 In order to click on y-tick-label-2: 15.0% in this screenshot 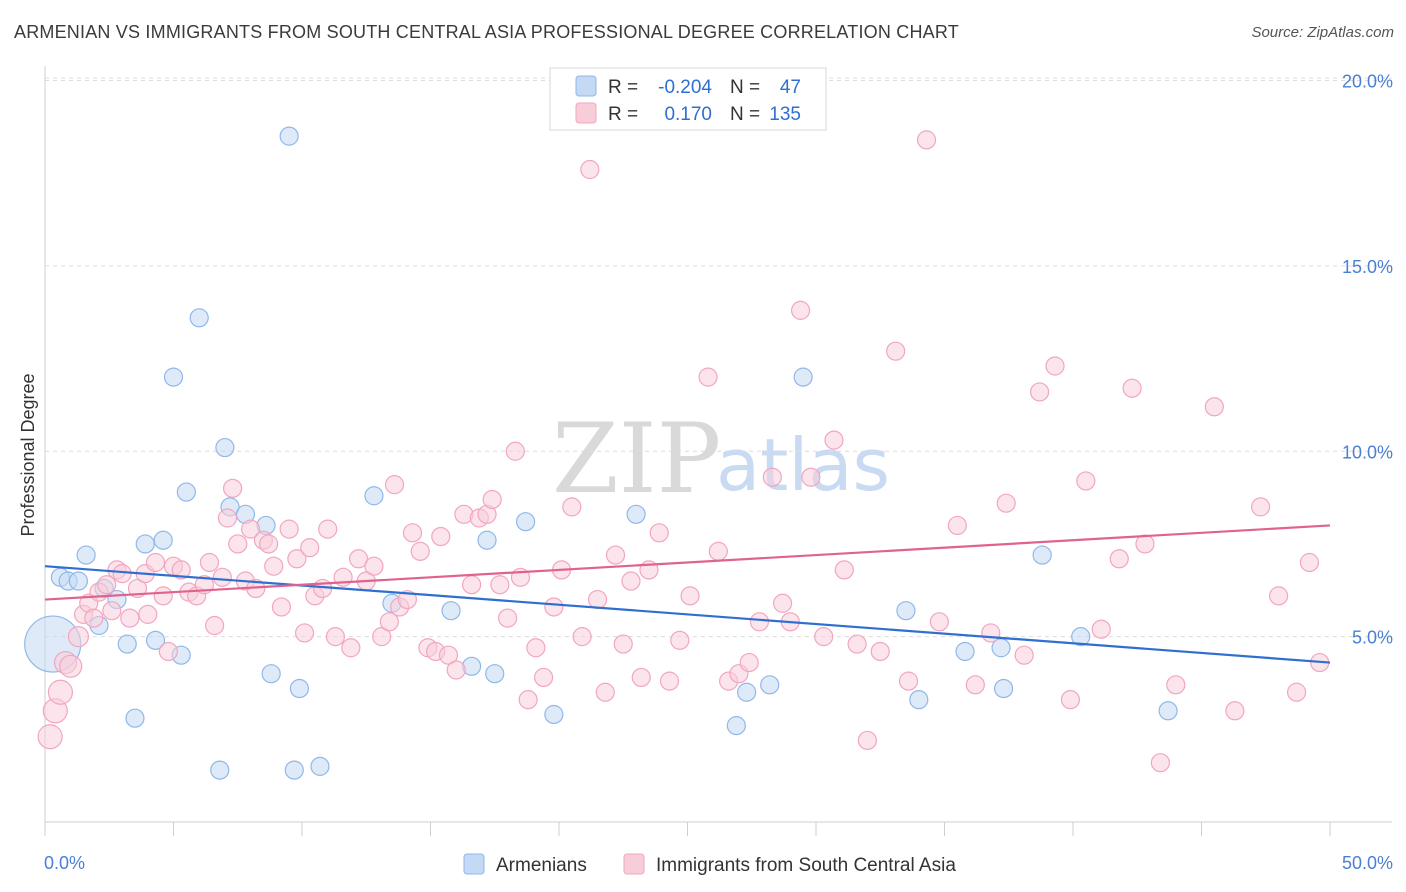, I will do `click(1367, 267)`.